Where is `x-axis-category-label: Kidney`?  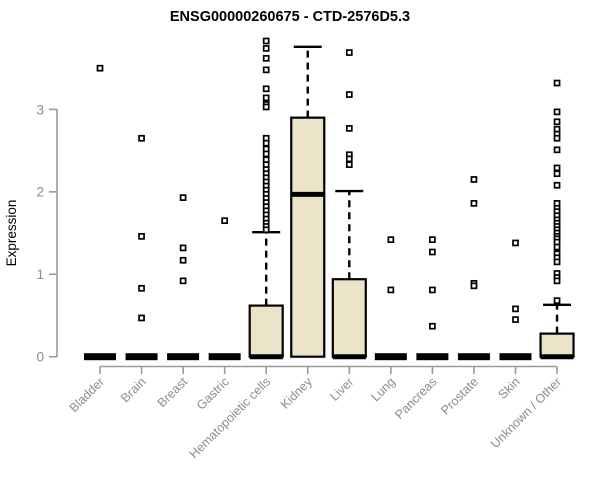
x-axis-category-label: Kidney is located at coordinates (296, 392).